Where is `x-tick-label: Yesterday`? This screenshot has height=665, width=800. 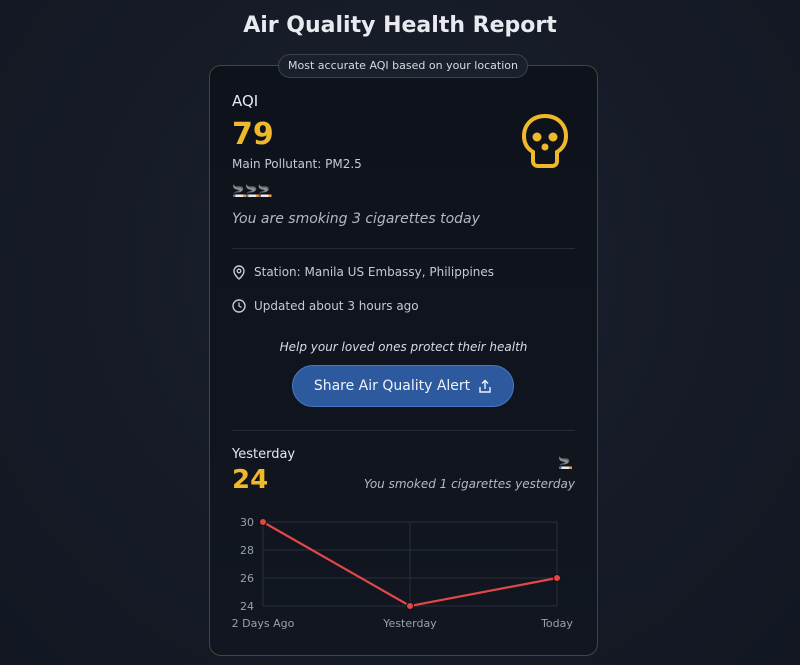
x-tick-label: Yesterday is located at coordinates (409, 623).